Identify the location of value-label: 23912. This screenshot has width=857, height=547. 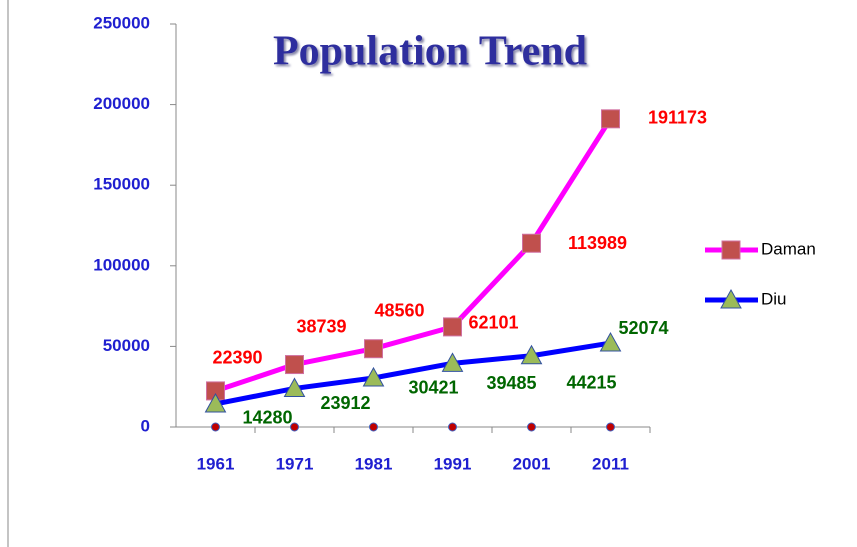
(345, 403).